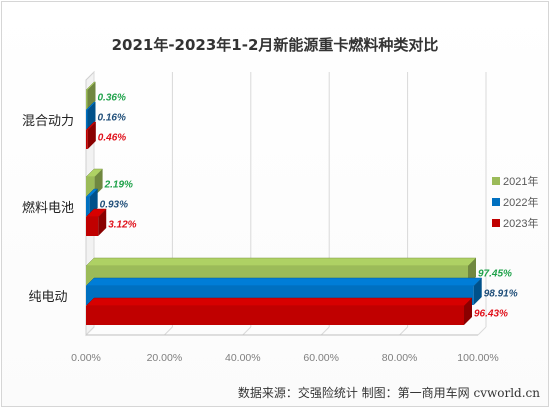 The height and width of the screenshot is (408, 550). Describe the element at coordinates (114, 205) in the screenshot. I see `data-label: 0.93%` at that location.